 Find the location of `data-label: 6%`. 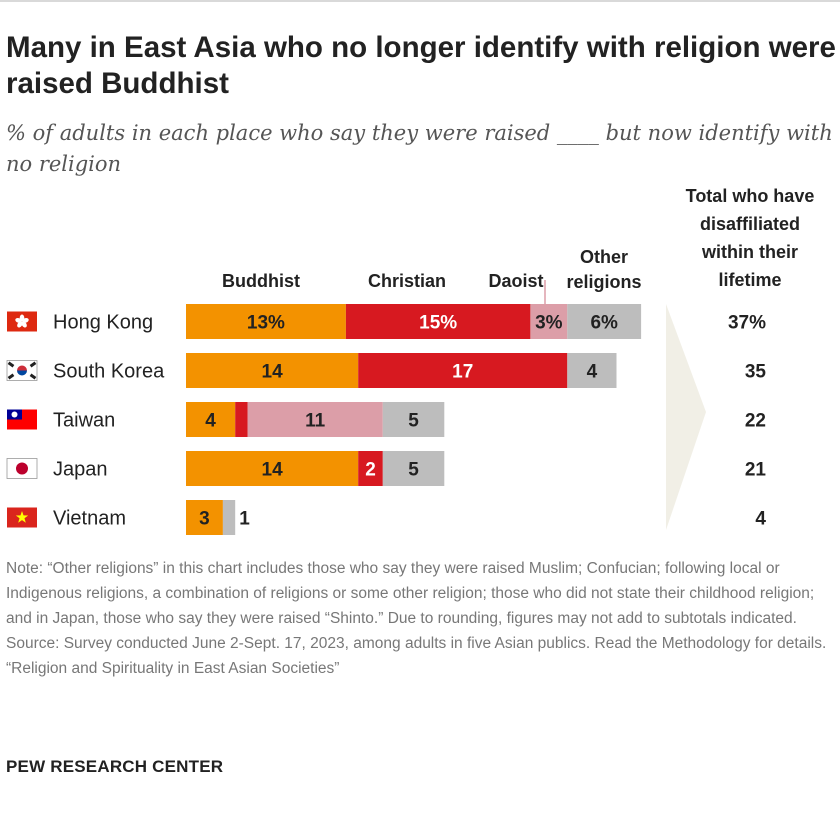

data-label: 6% is located at coordinates (604, 323).